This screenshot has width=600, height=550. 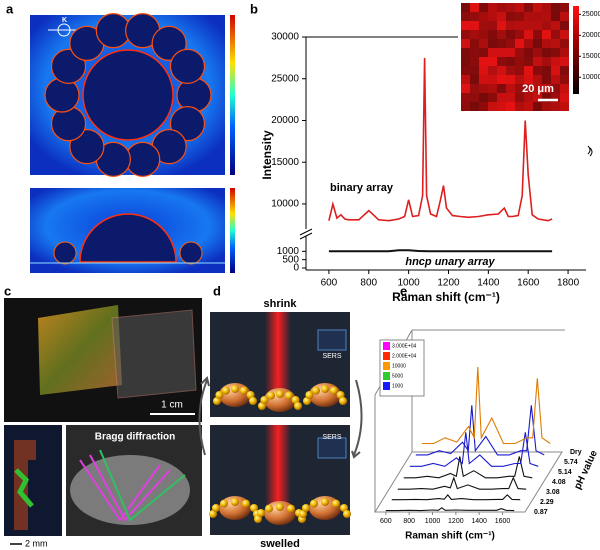 What do you see at coordinates (386, 521) in the screenshot?
I see `x-tick-label: 600` at bounding box center [386, 521].